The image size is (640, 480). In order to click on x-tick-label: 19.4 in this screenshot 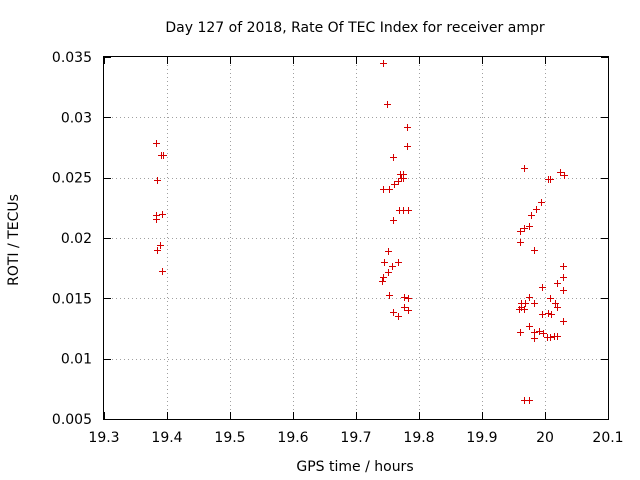, I will do `click(166, 438)`.